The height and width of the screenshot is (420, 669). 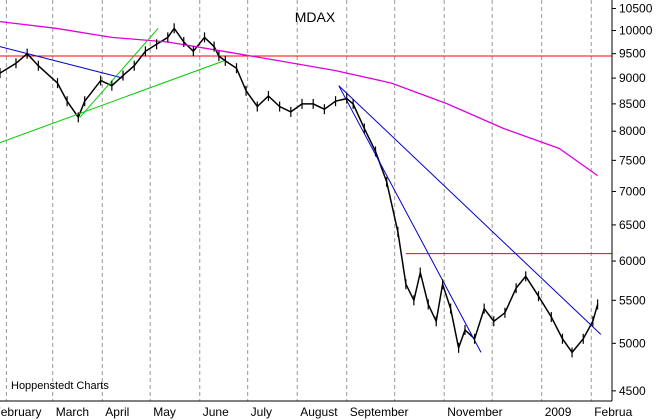 I want to click on y-tick-label: 10500, so click(x=636, y=9).